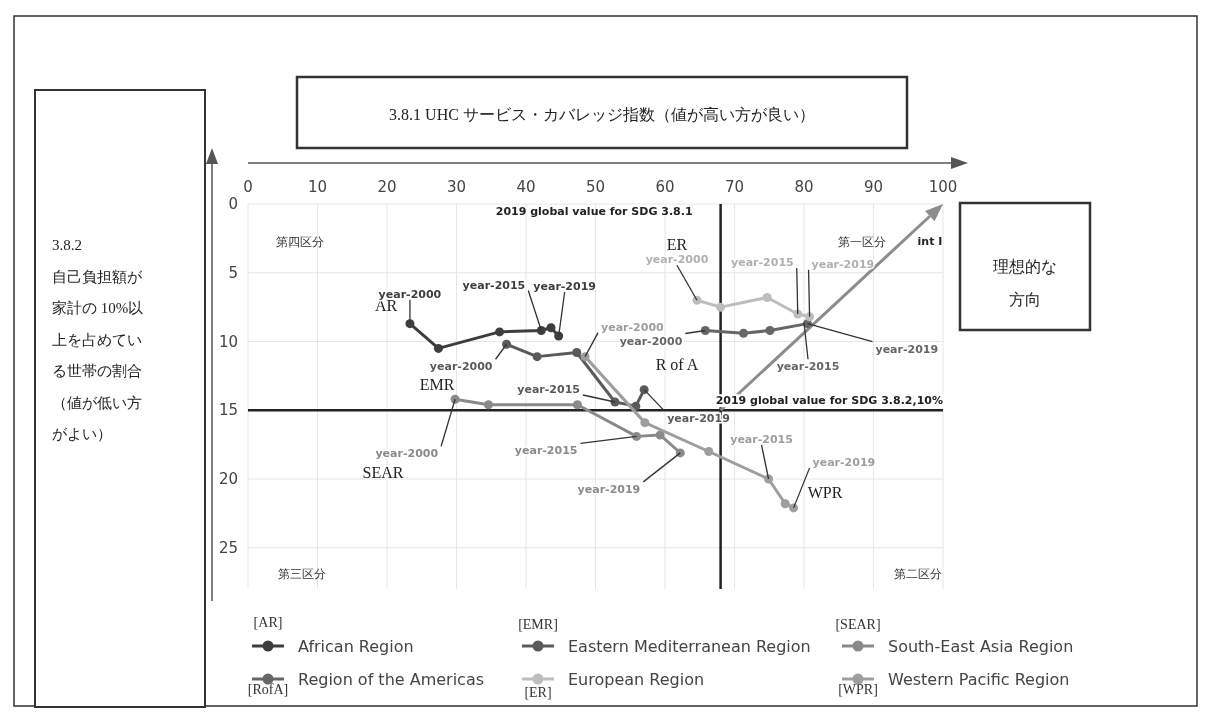 This screenshot has width=1211, height=719. What do you see at coordinates (1025, 283) in the screenshot?
I see `text: 理想的な方向` at bounding box center [1025, 283].